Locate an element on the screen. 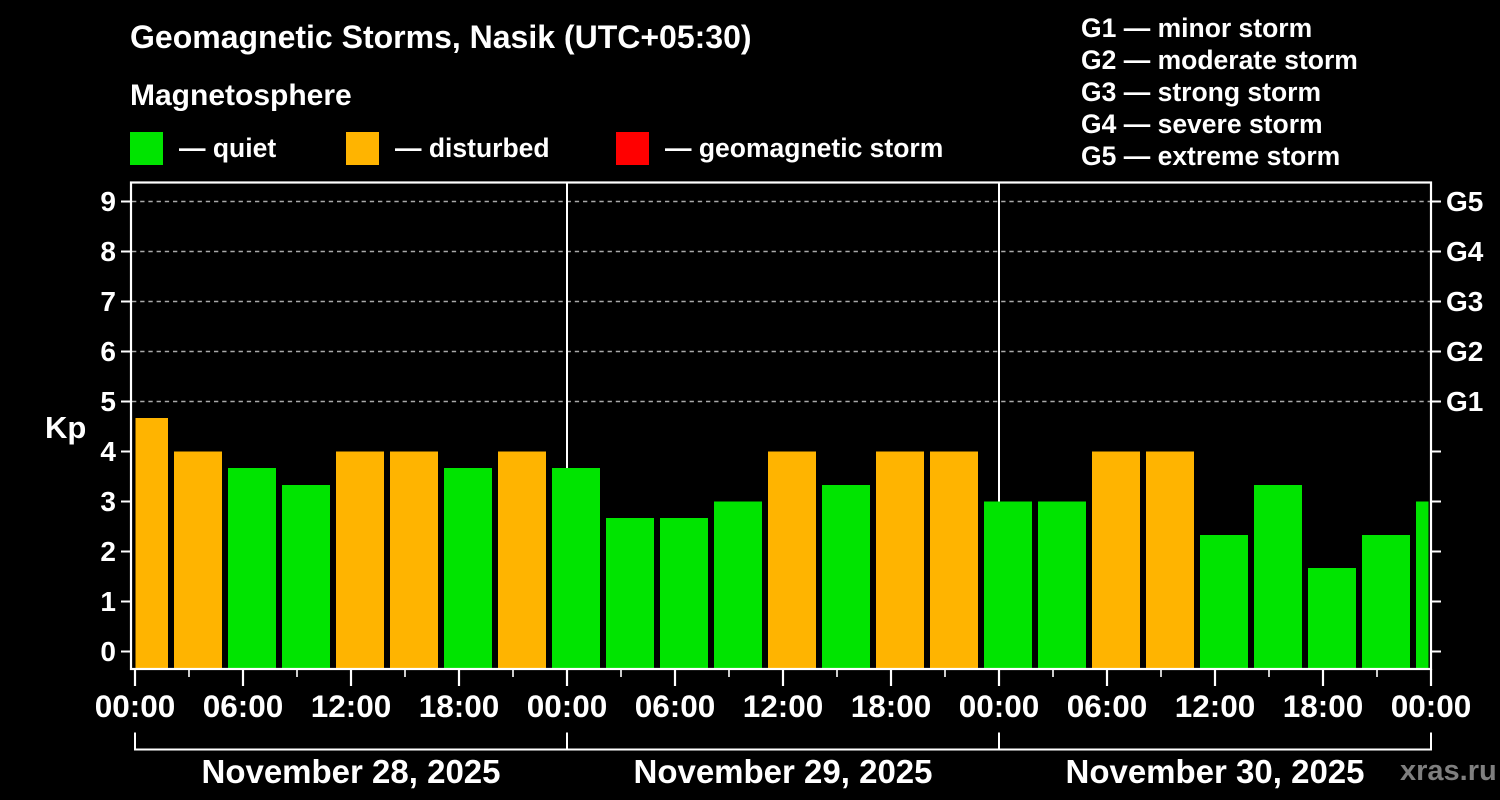 Image resolution: width=1500 pixels, height=800 pixels. watermark: xras.ru is located at coordinates (1448, 771).